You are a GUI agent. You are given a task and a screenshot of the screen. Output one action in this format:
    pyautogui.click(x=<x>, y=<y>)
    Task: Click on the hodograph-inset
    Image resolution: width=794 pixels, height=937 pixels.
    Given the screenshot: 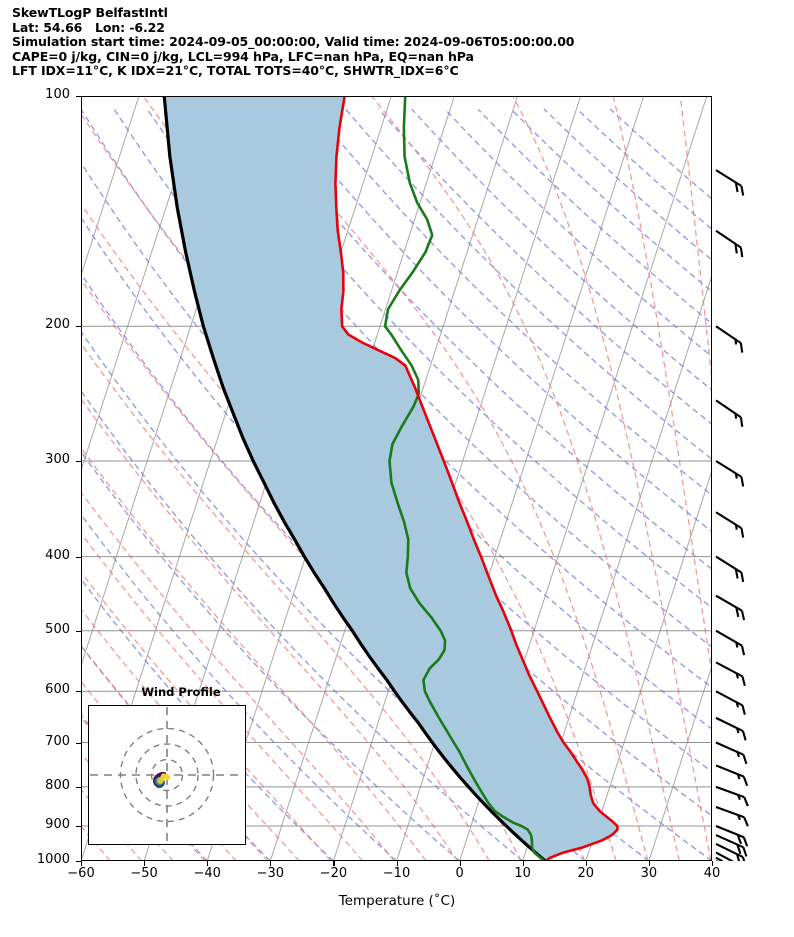 What is the action you would take?
    pyautogui.click(x=167, y=775)
    